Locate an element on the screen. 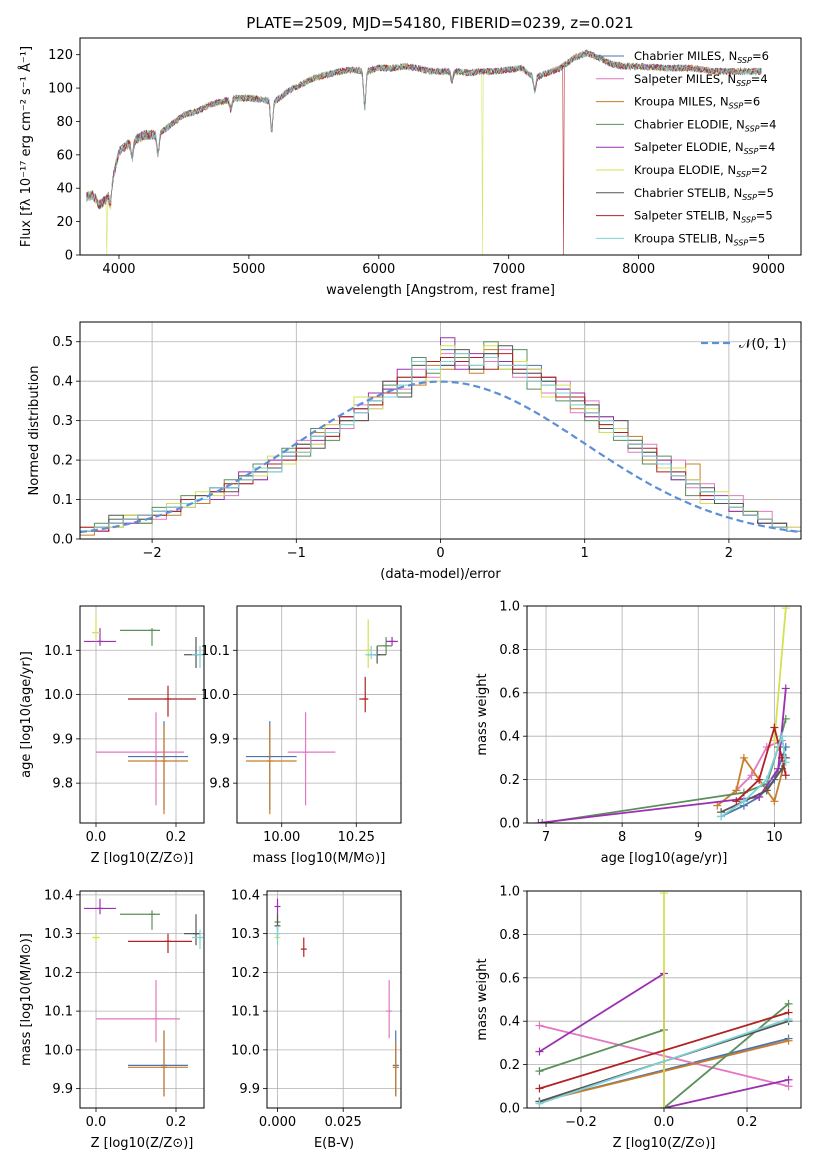 The image size is (819, 1170). x-tick-label: 10.00 is located at coordinates (281, 837).